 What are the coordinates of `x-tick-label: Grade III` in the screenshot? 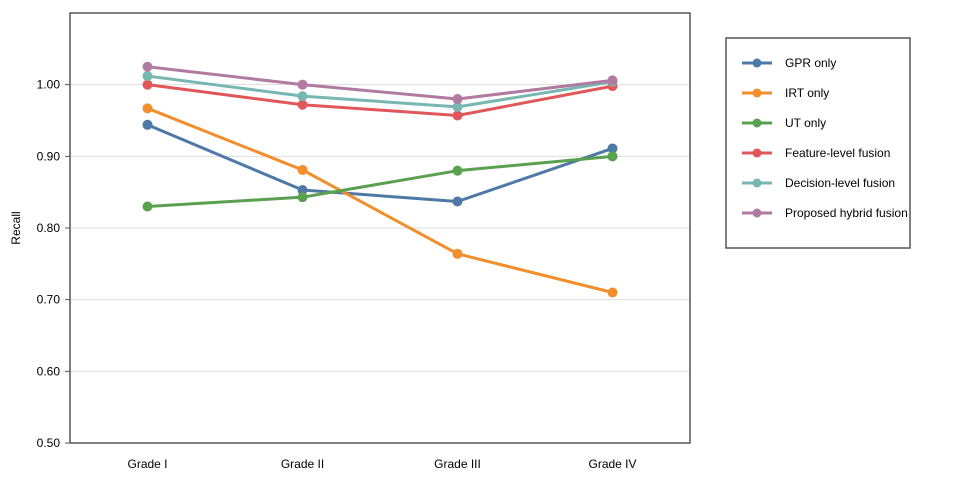 It's located at (457, 464).